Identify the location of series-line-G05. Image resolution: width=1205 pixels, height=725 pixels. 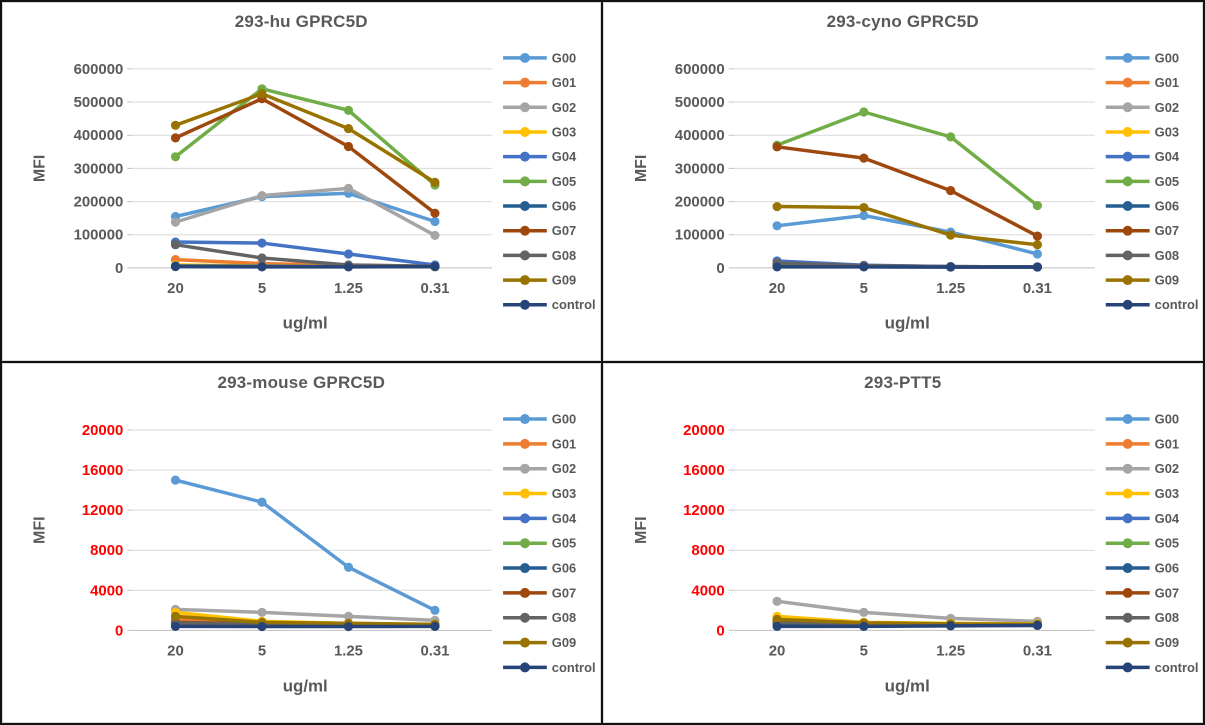
(305, 137).